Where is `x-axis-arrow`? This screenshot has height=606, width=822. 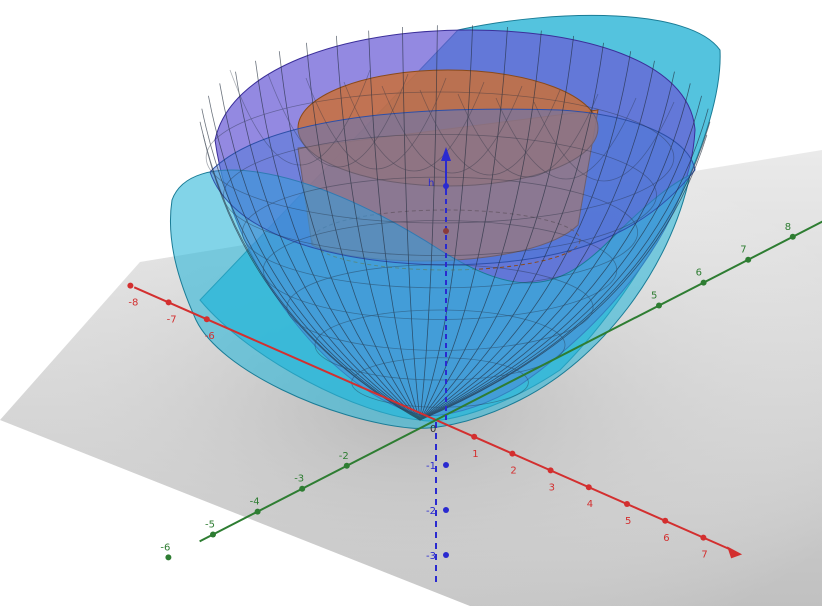 x-axis-arrow is located at coordinates (735, 552).